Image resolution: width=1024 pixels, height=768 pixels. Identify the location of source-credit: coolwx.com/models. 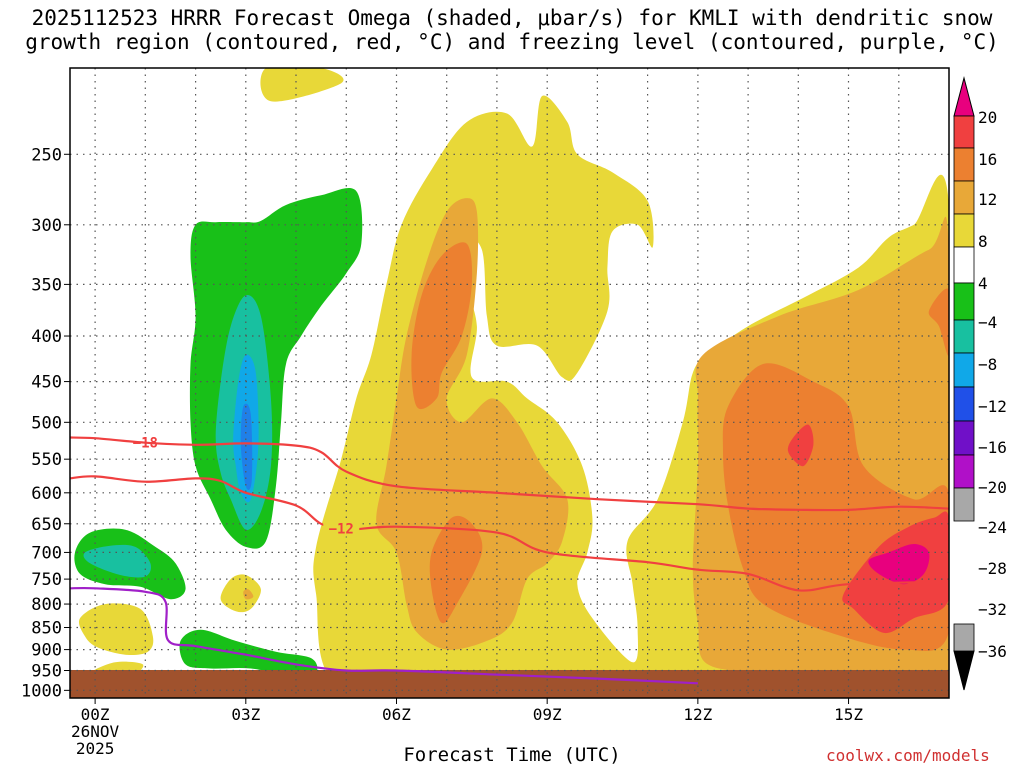
(908, 755).